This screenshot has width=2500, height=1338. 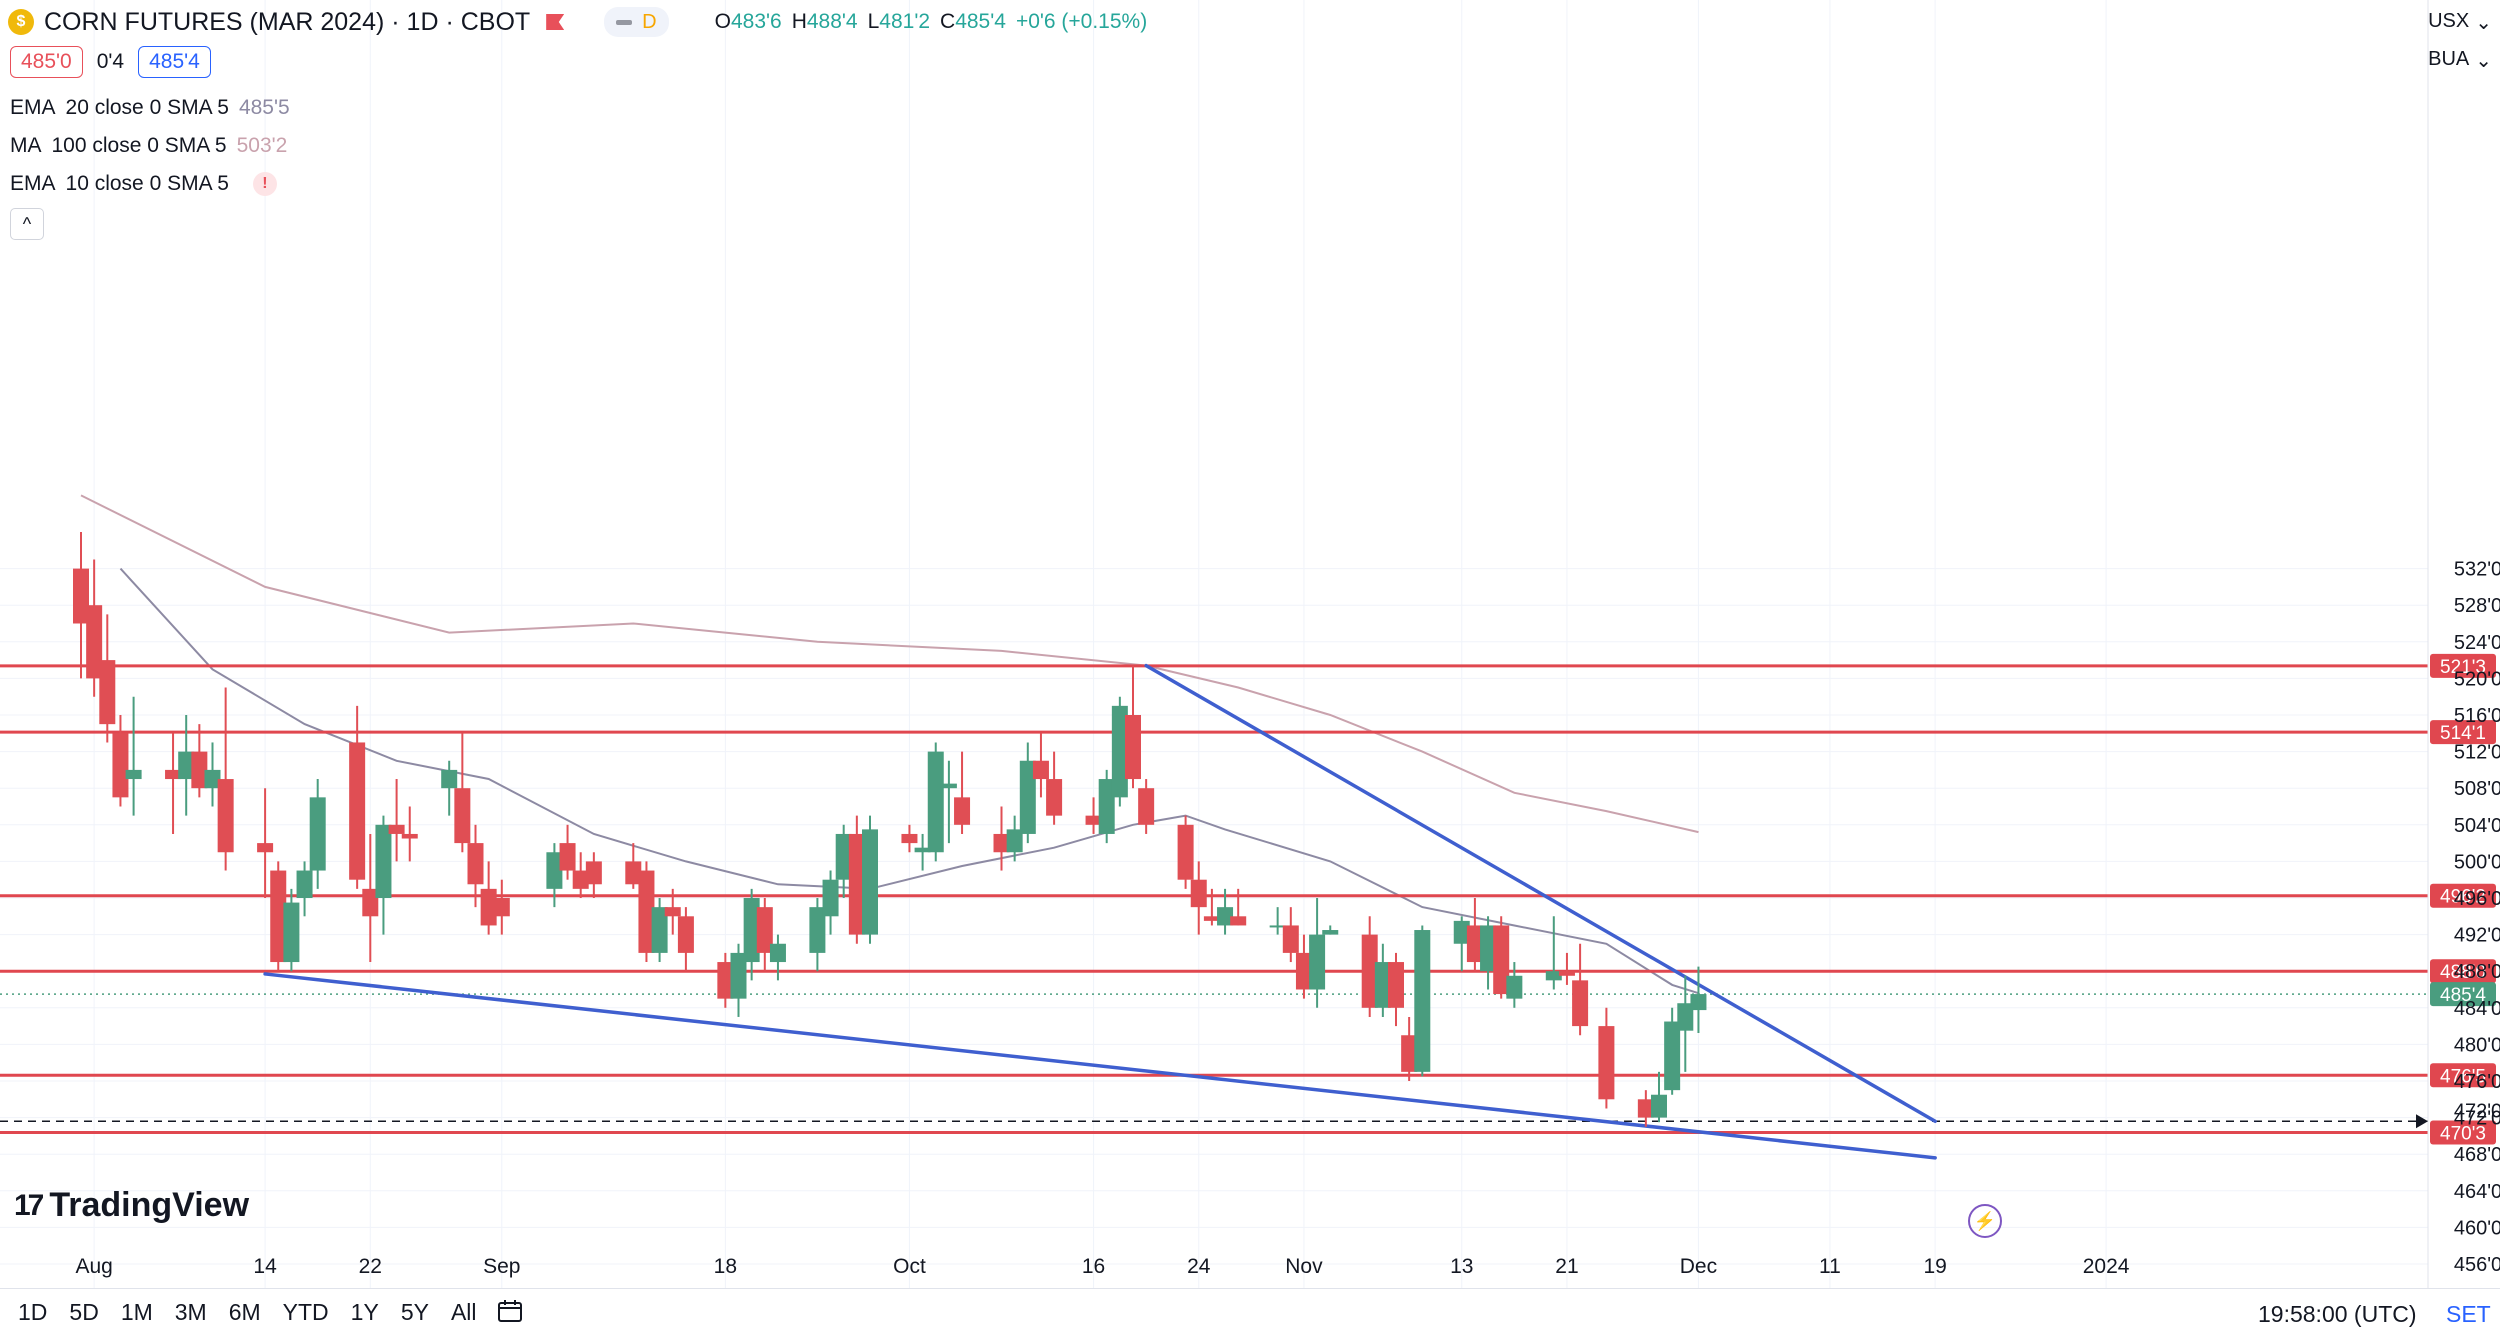 What do you see at coordinates (1100, 1066) in the screenshot?
I see `trendline` at bounding box center [1100, 1066].